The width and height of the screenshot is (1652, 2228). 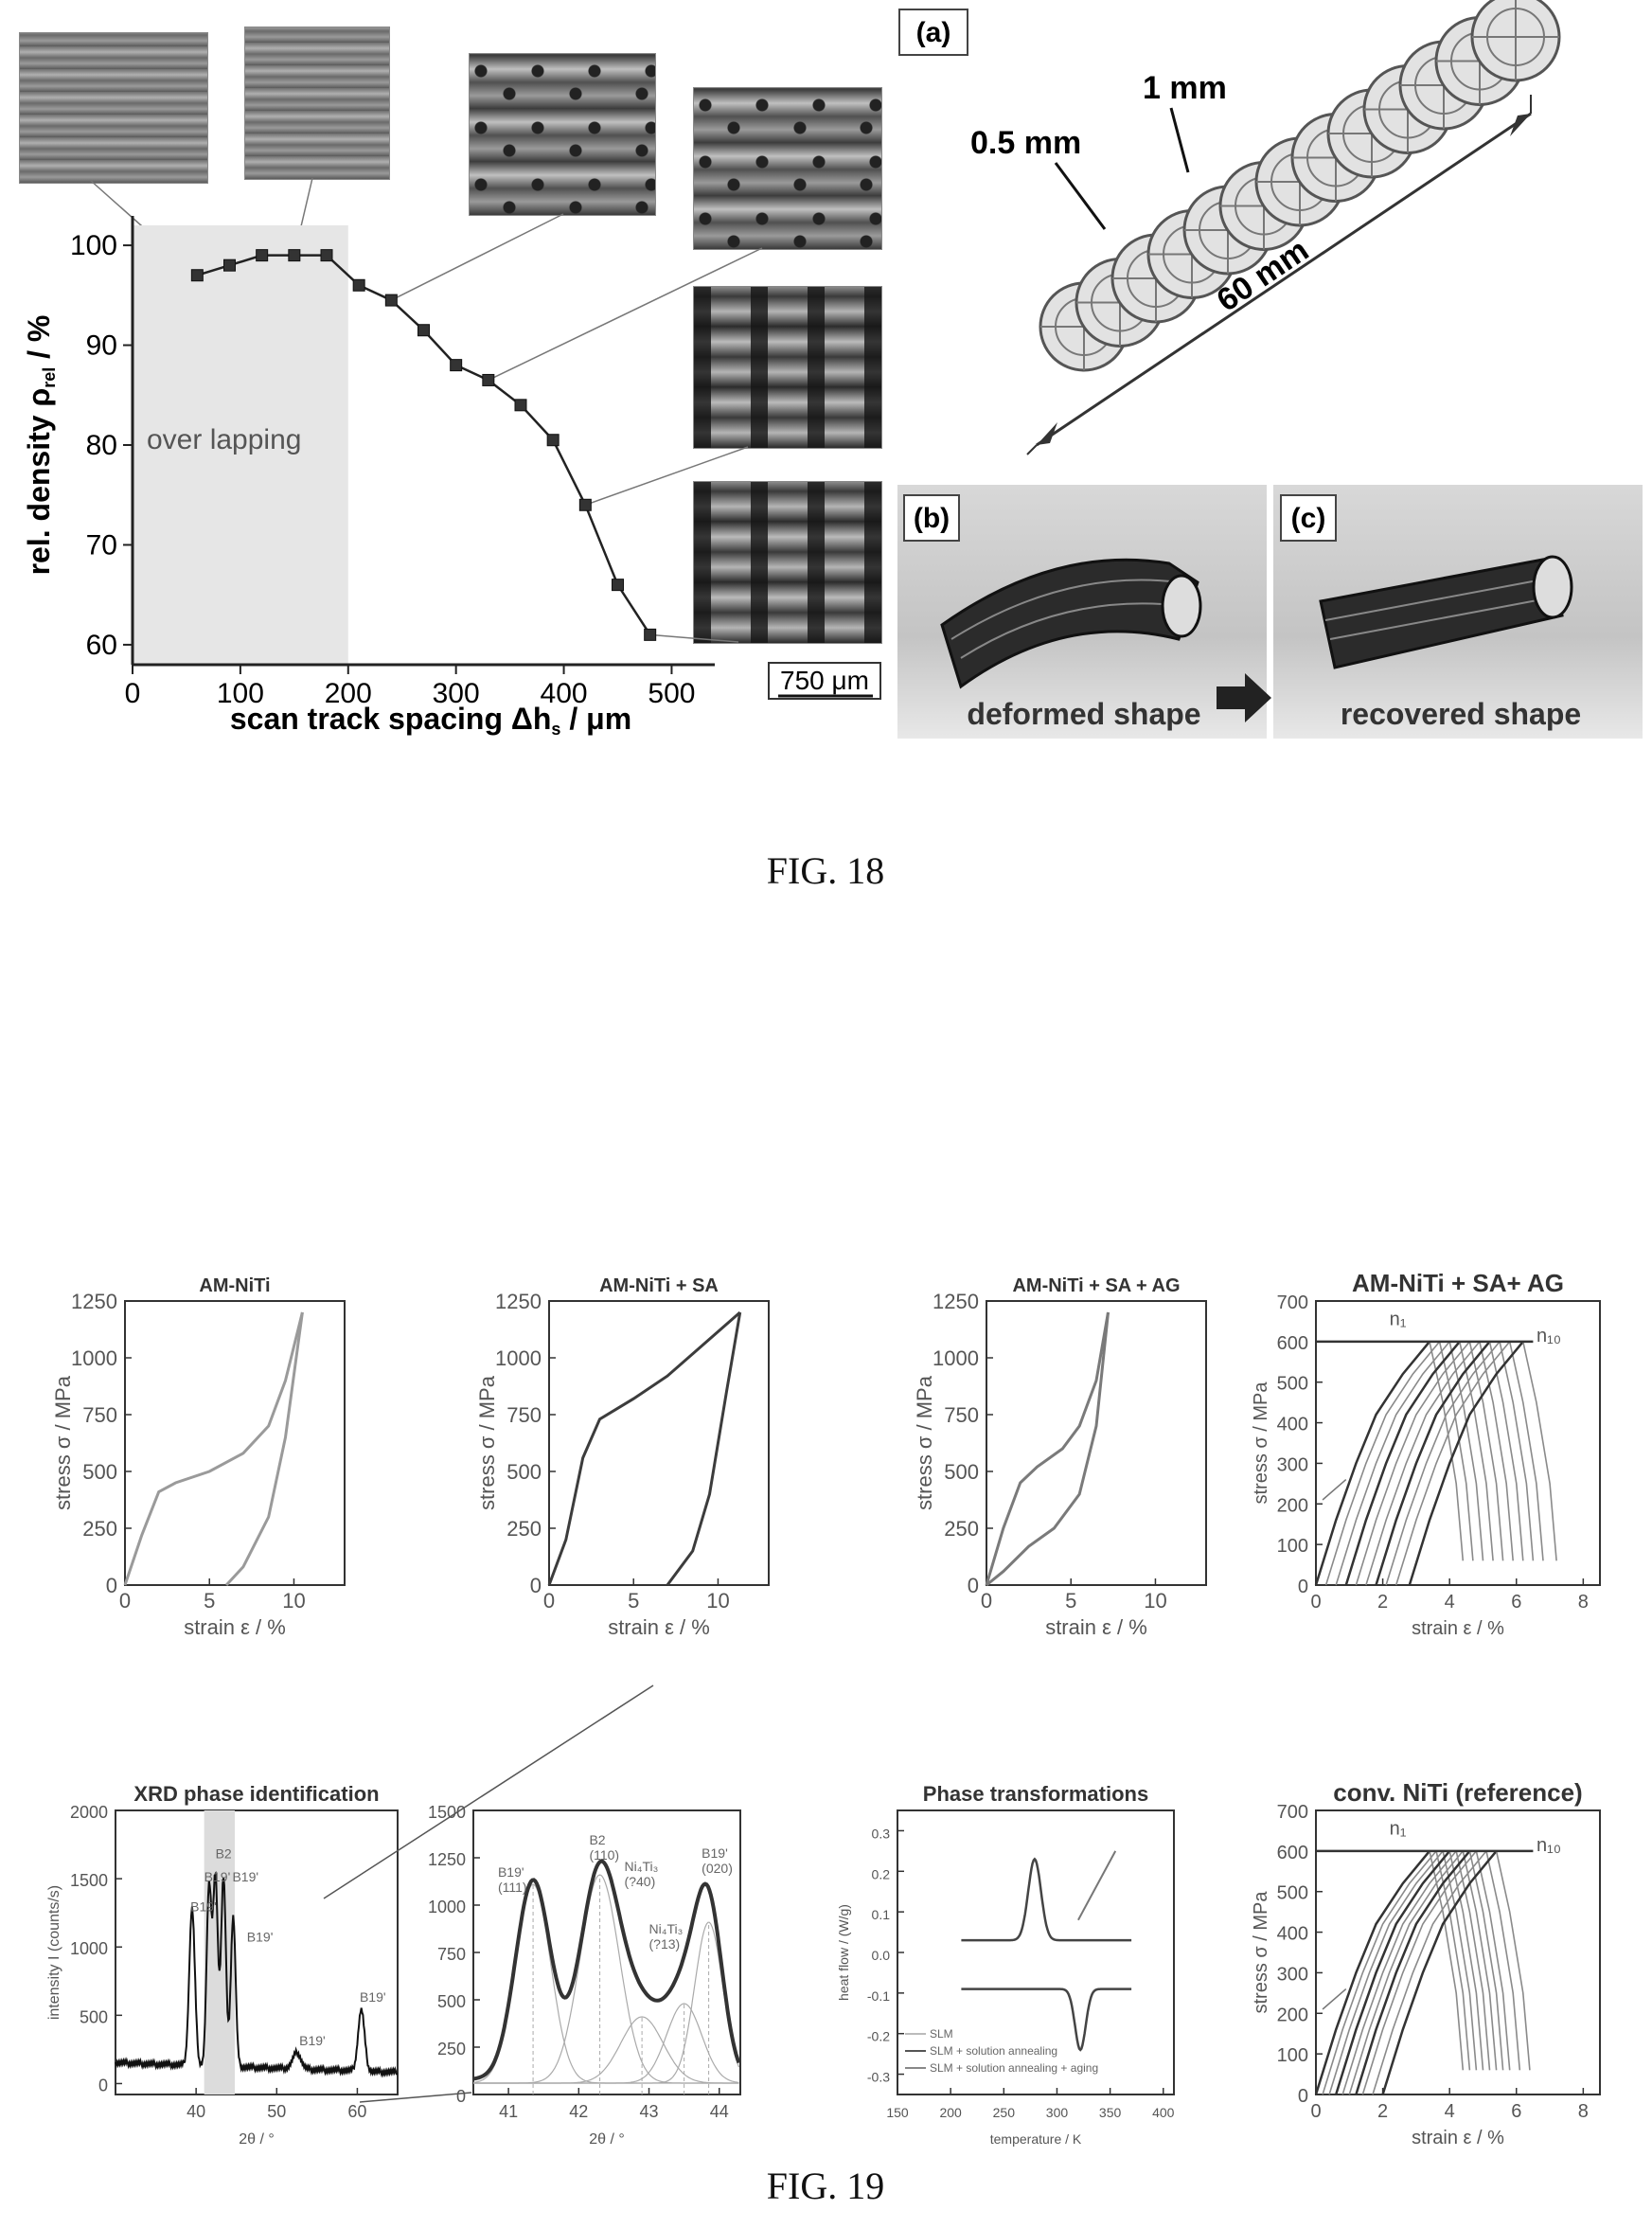 What do you see at coordinates (671, 693) in the screenshot?
I see `x-tick-label: 500` at bounding box center [671, 693].